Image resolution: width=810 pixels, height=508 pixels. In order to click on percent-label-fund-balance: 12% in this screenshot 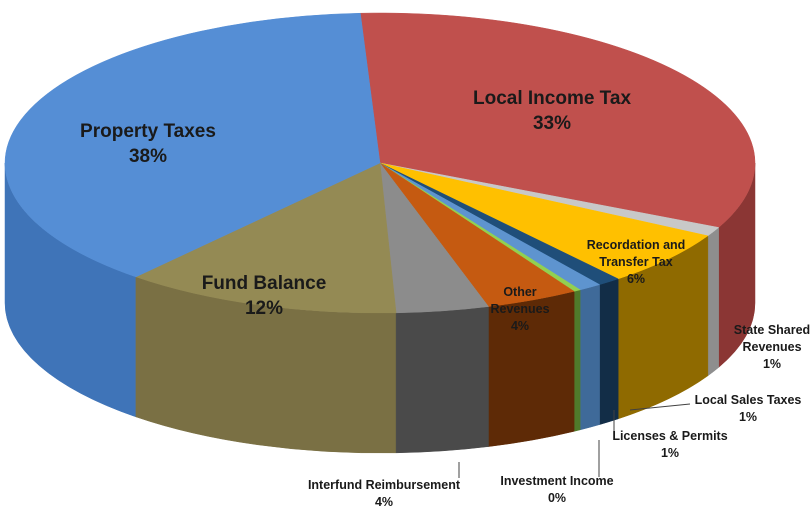, I will do `click(264, 308)`.